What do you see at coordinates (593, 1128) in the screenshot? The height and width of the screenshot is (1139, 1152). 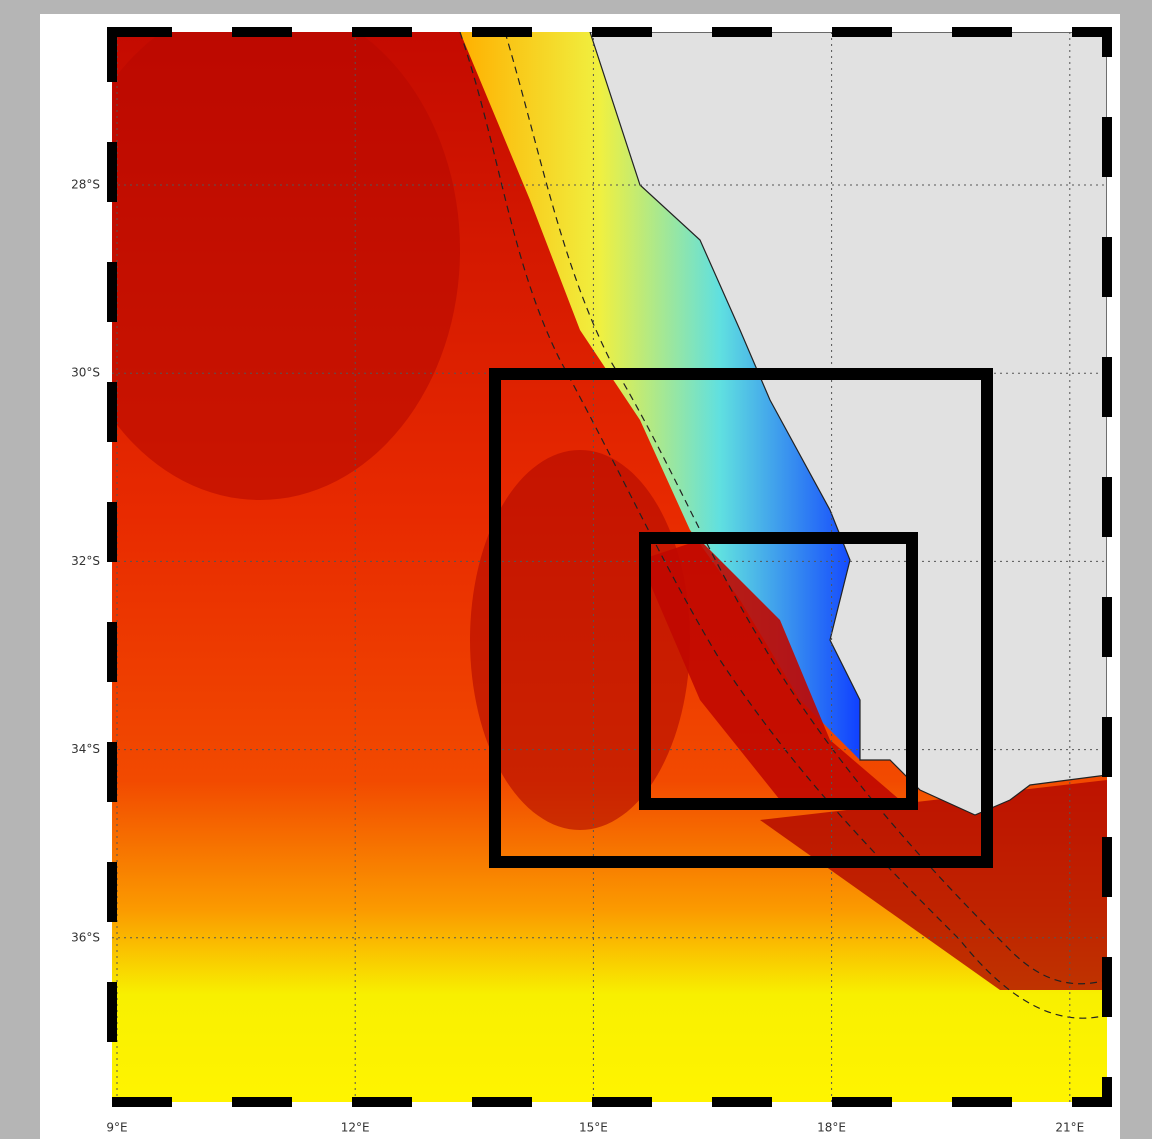 I see `lon-tick-label: 15°E` at bounding box center [593, 1128].